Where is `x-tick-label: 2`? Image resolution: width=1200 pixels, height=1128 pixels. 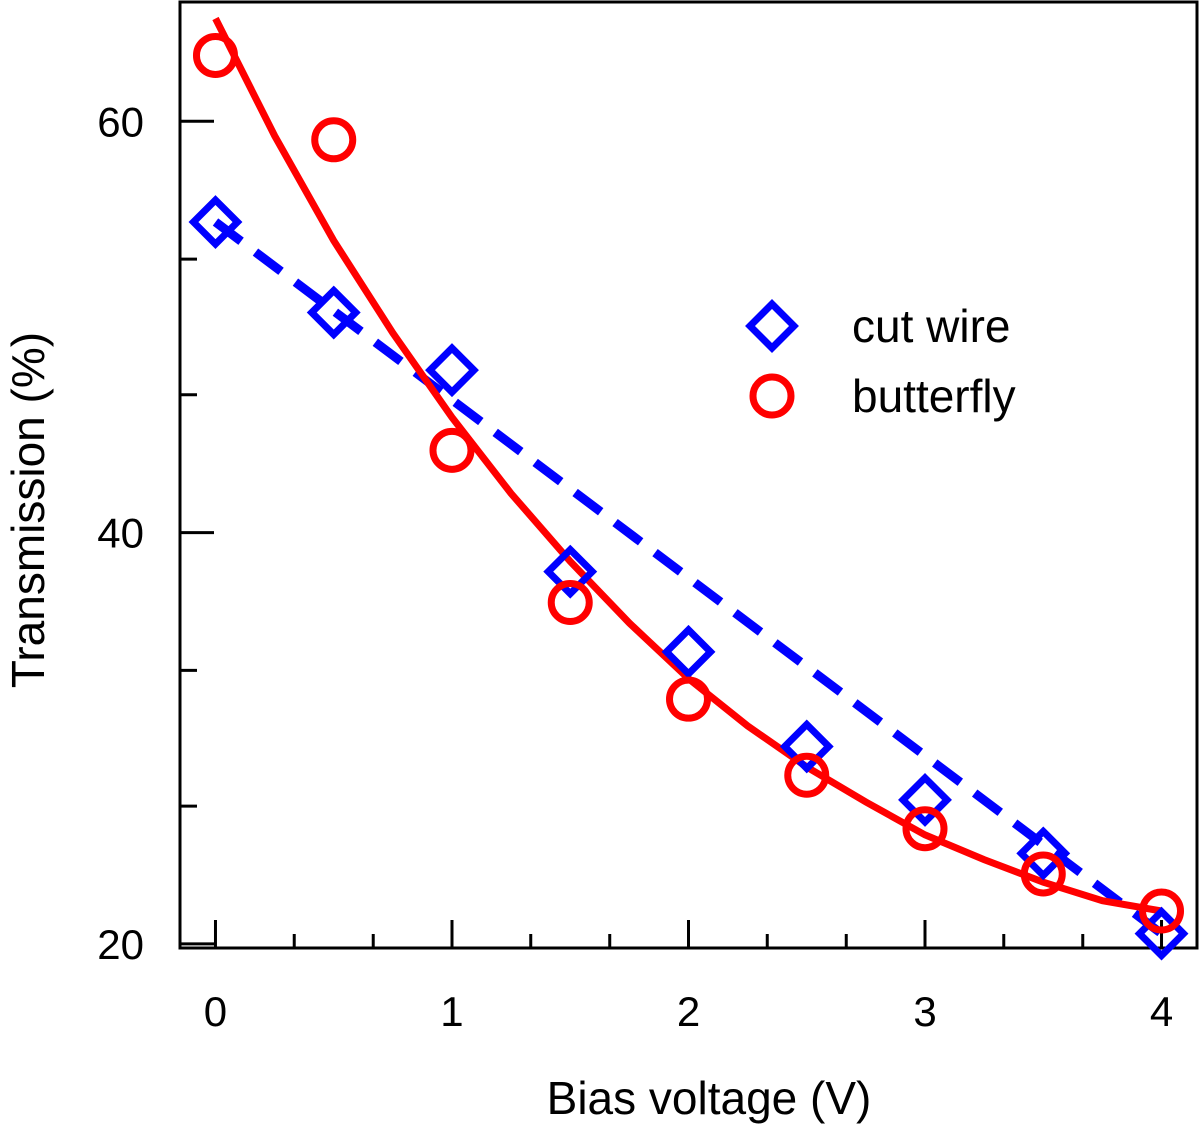
x-tick-label: 2 is located at coordinates (688, 1011).